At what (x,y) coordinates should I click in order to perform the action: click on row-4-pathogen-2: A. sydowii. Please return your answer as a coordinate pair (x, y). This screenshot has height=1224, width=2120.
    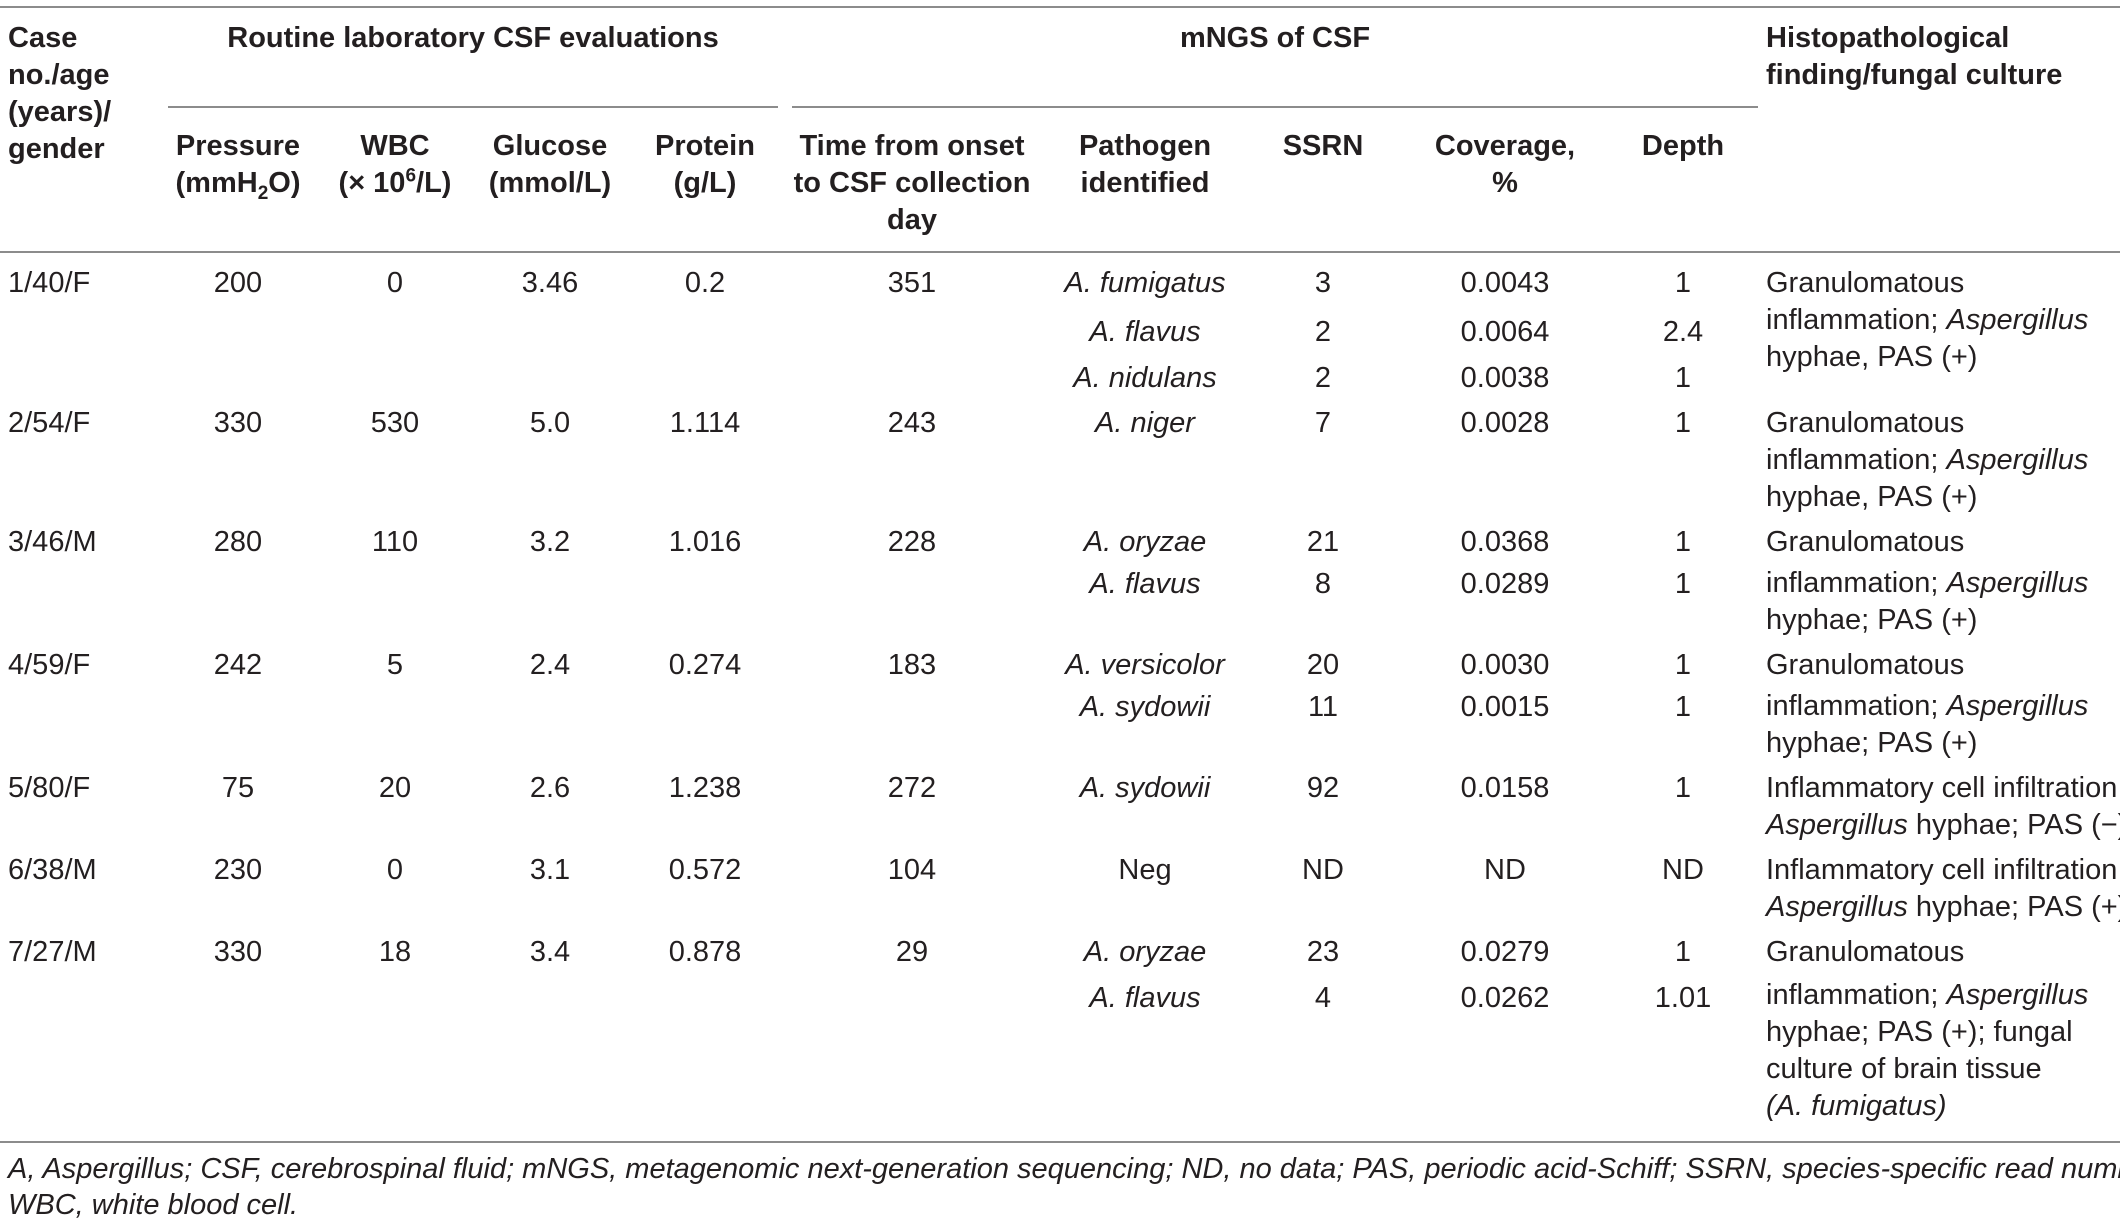
    Looking at the image, I should click on (1145, 707).